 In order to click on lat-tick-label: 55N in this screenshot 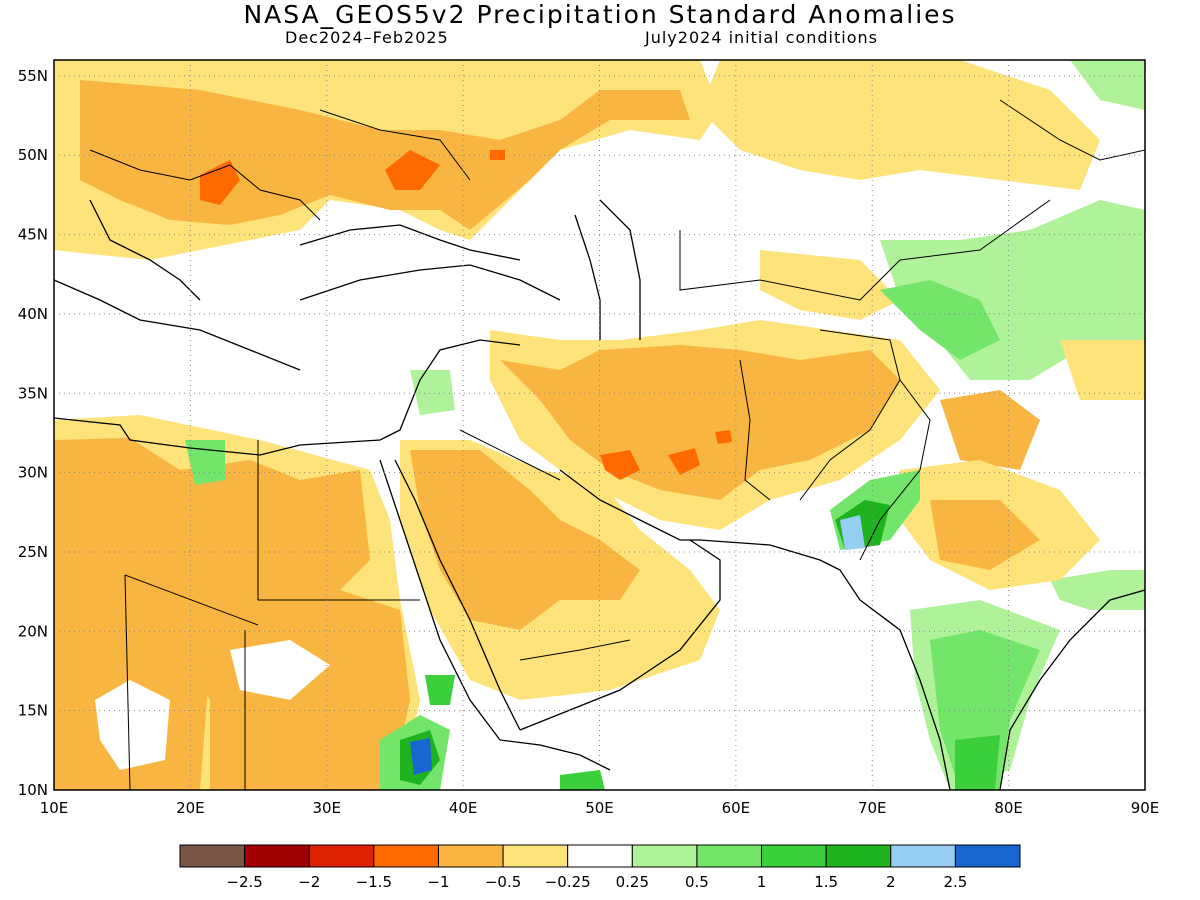, I will do `click(33, 76)`.